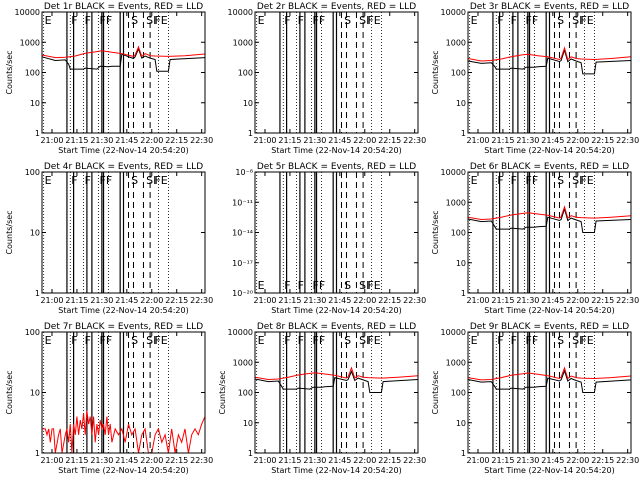 This screenshot has height=480, width=640. Describe the element at coordinates (549, 167) in the screenshot. I see `panel-title: Det 6r BLACK = Events, RED = LLD` at that location.